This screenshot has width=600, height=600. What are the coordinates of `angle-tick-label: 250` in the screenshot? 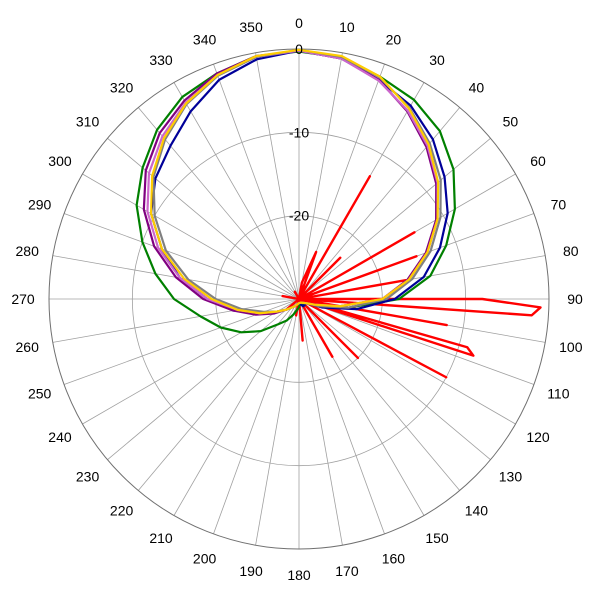 It's located at (40, 393).